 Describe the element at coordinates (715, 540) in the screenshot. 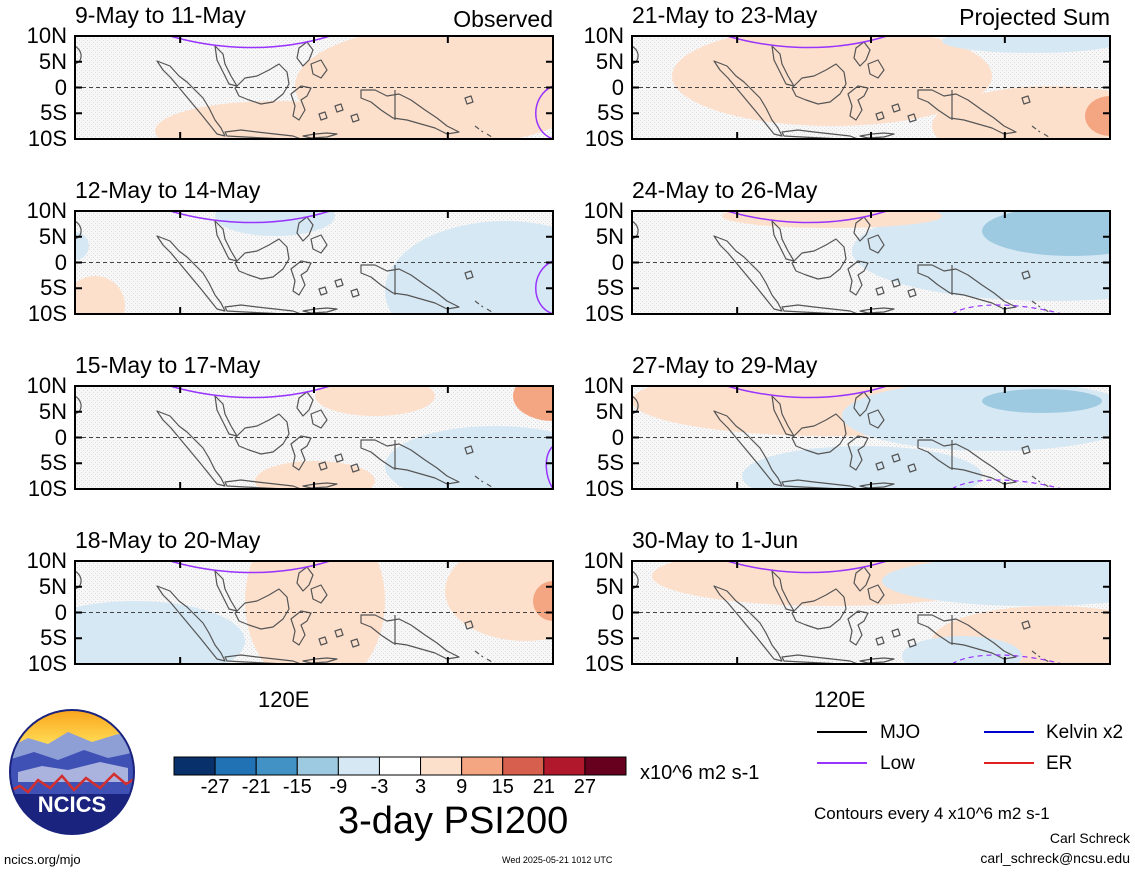

I see `panel-title: 30-May to 1-Jun` at that location.